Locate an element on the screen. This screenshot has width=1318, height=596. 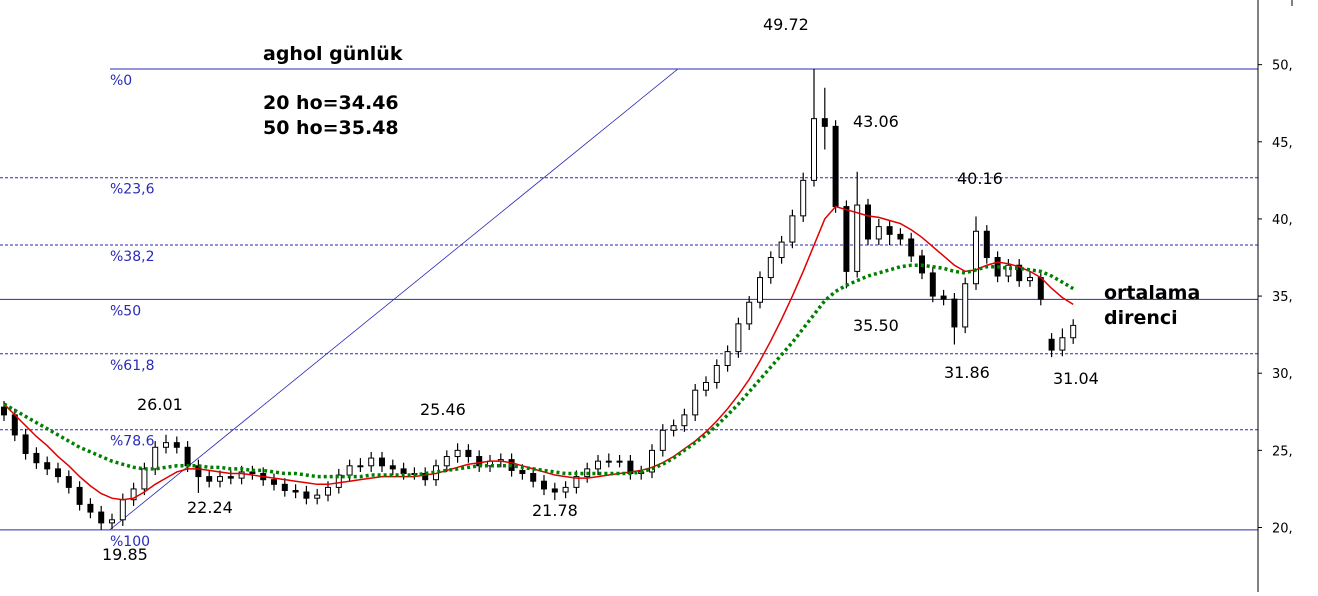
fib-label: %61,8 is located at coordinates (132, 366).